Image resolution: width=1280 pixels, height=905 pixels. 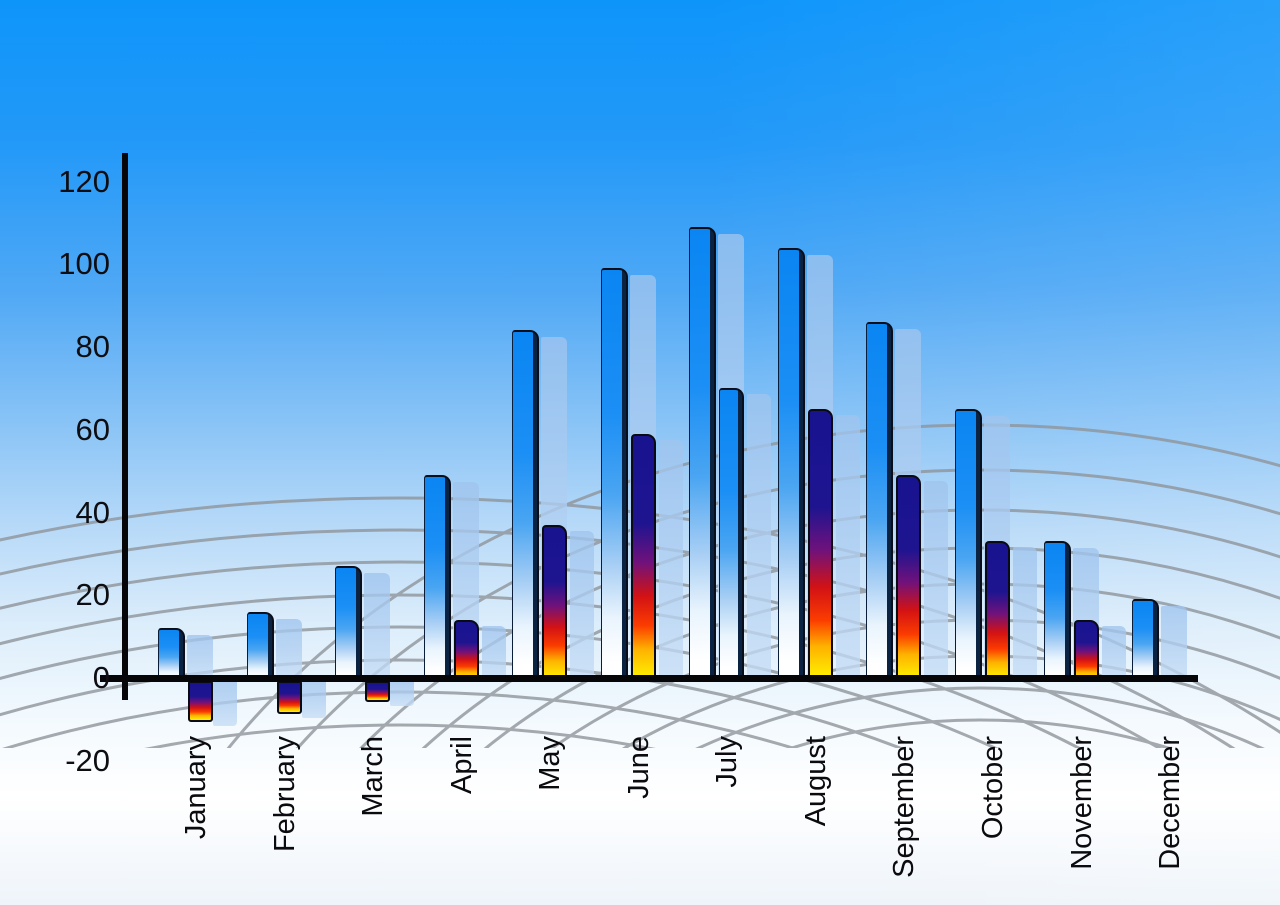 I want to click on secondary-bar-shadow-january, so click(x=225, y=704).